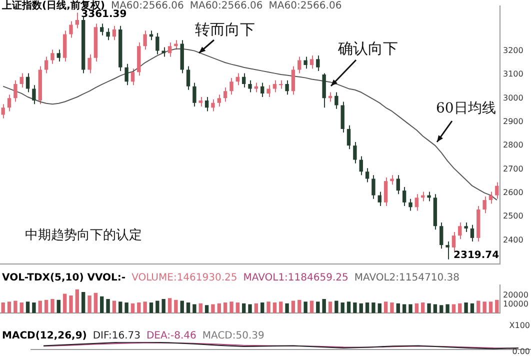 The width and height of the screenshot is (531, 357). What do you see at coordinates (515, 295) in the screenshot?
I see `y-tick-label: 20000` at bounding box center [515, 295].